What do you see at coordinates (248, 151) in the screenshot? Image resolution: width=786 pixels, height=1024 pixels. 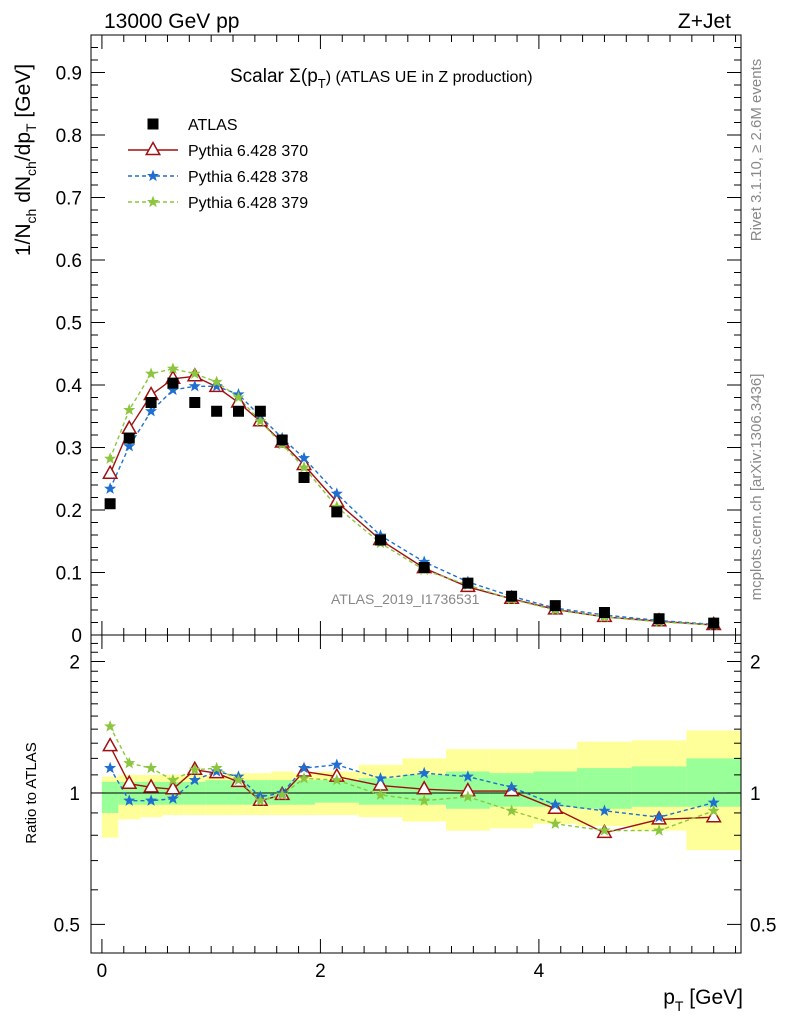 I see `legend-label: Pythia 6.428 370` at bounding box center [248, 151].